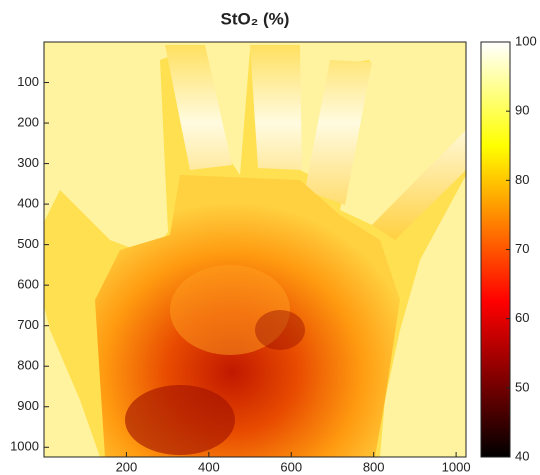  Describe the element at coordinates (291, 466) in the screenshot. I see `x-tick-label: 600` at that location.